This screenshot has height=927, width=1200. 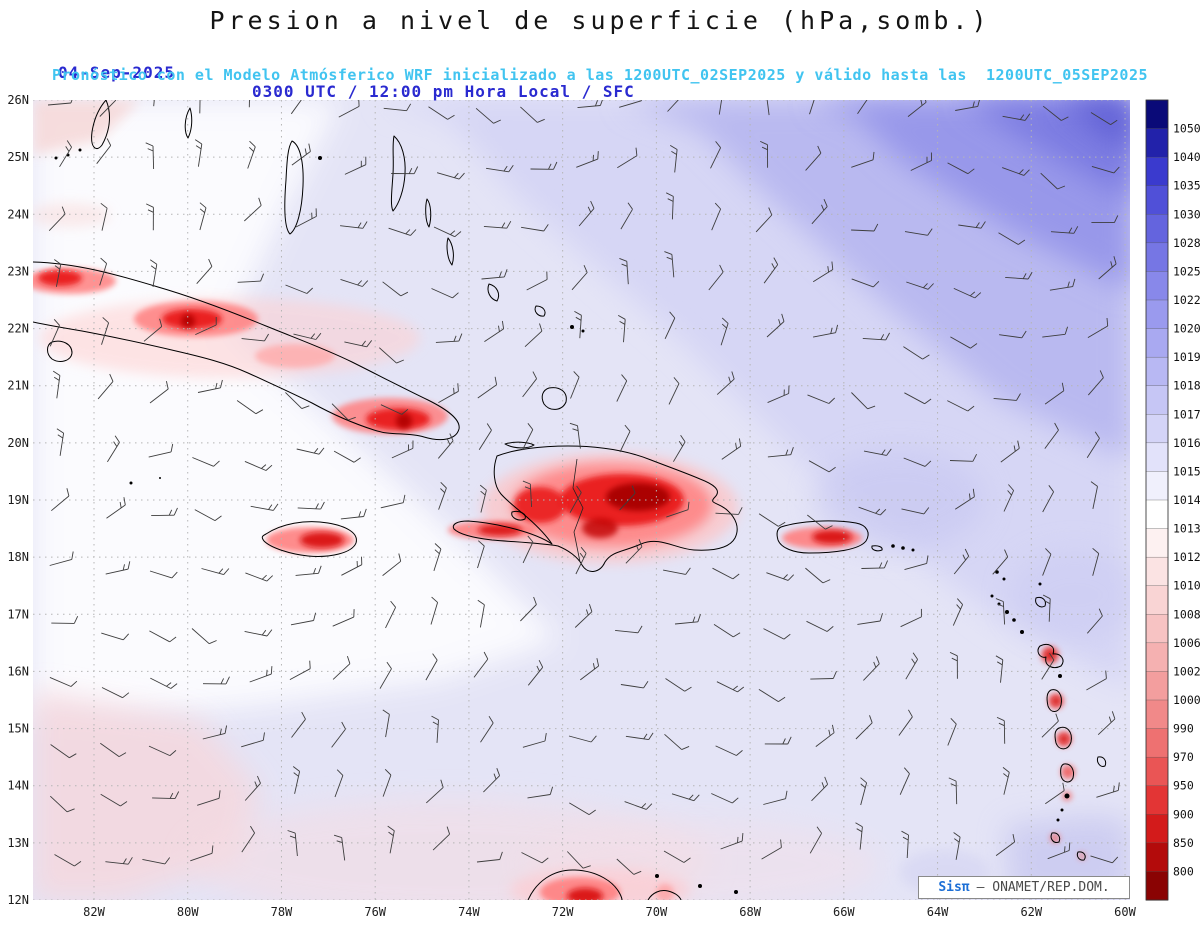 I want to click on lon-tick-label: 62W, so click(x=1031, y=912).